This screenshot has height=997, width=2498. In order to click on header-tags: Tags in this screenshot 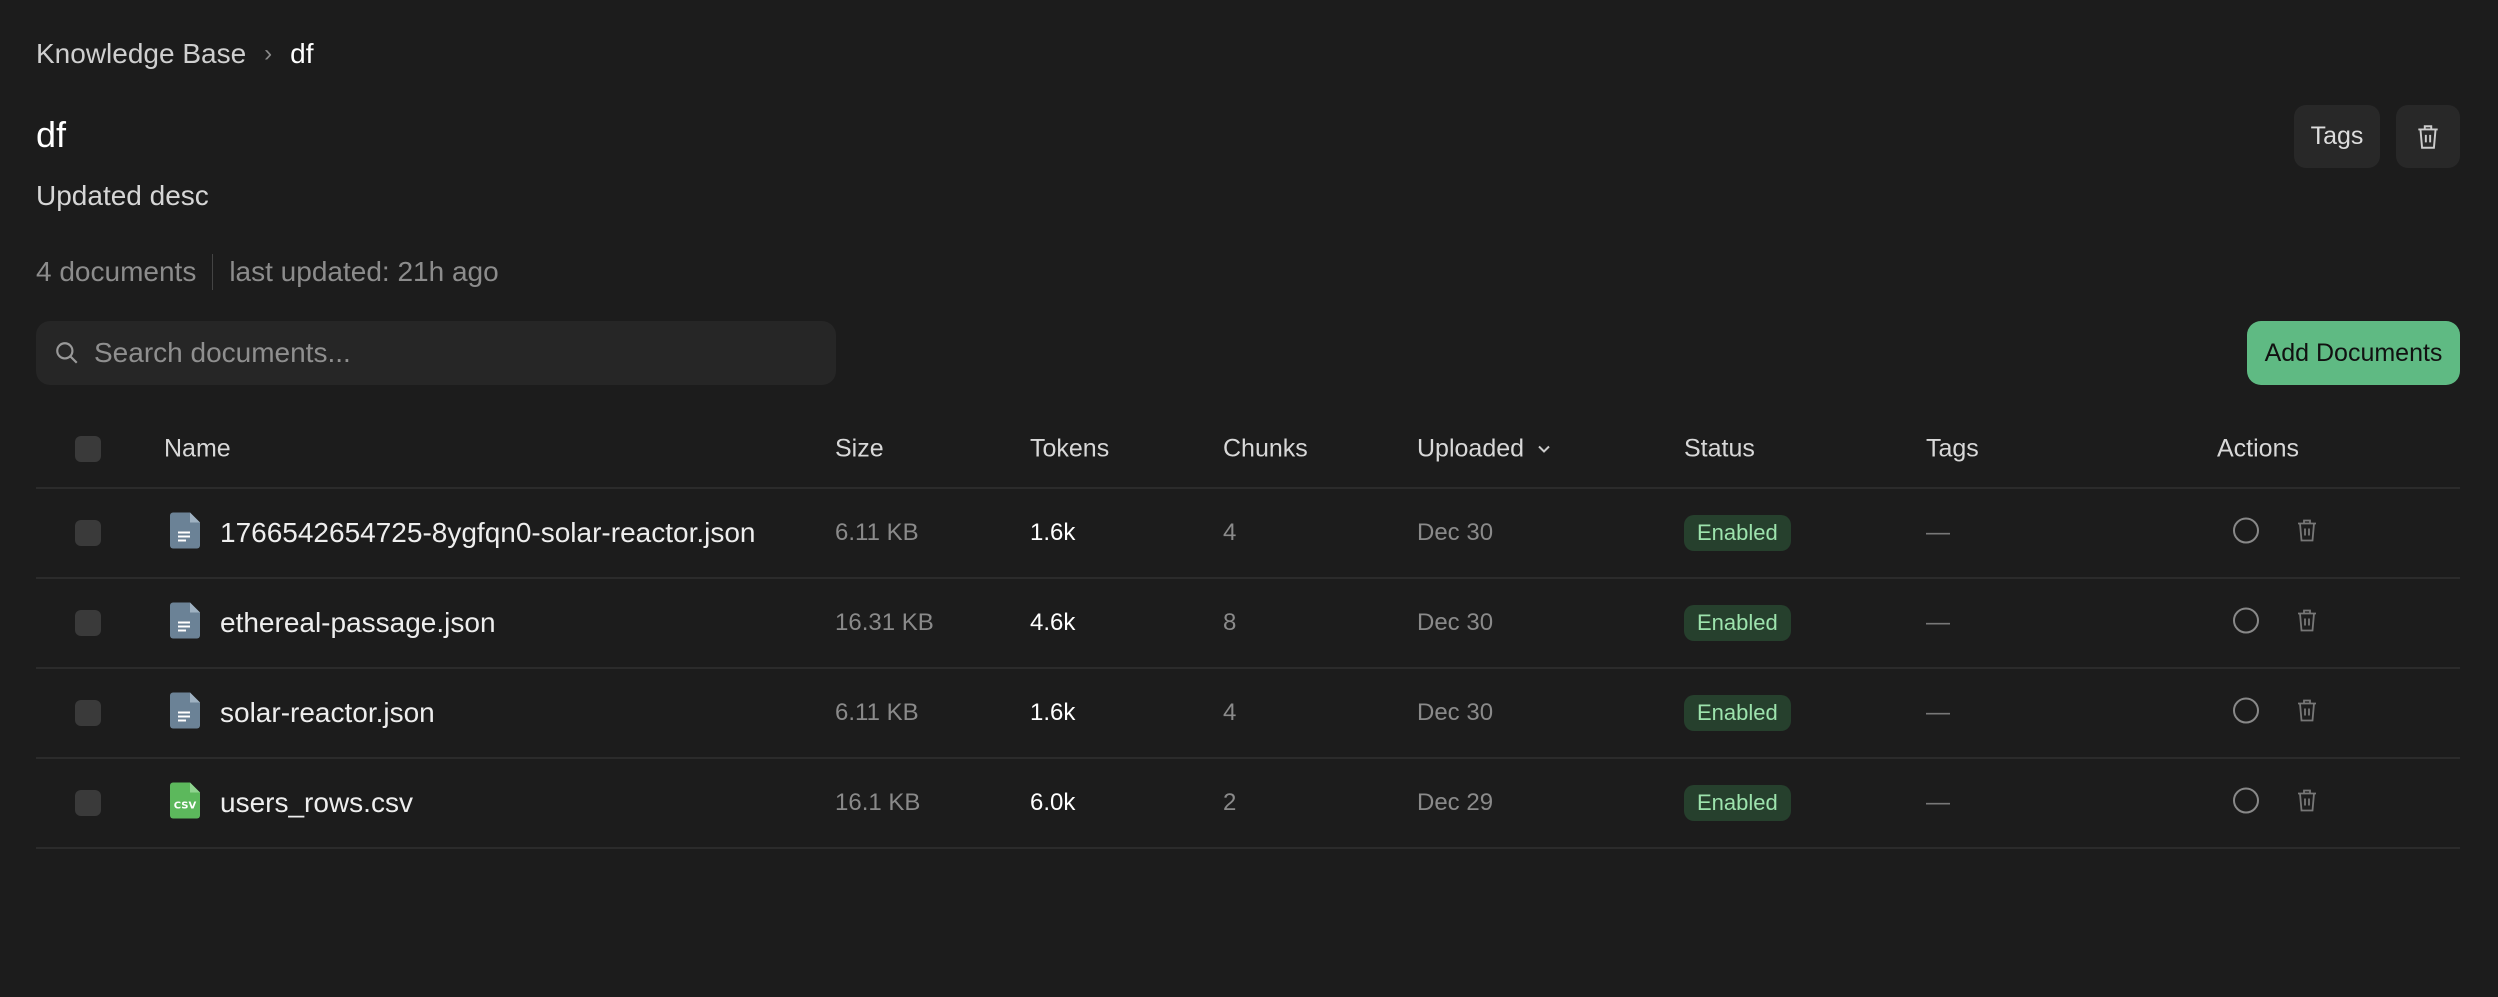, I will do `click(1952, 448)`.